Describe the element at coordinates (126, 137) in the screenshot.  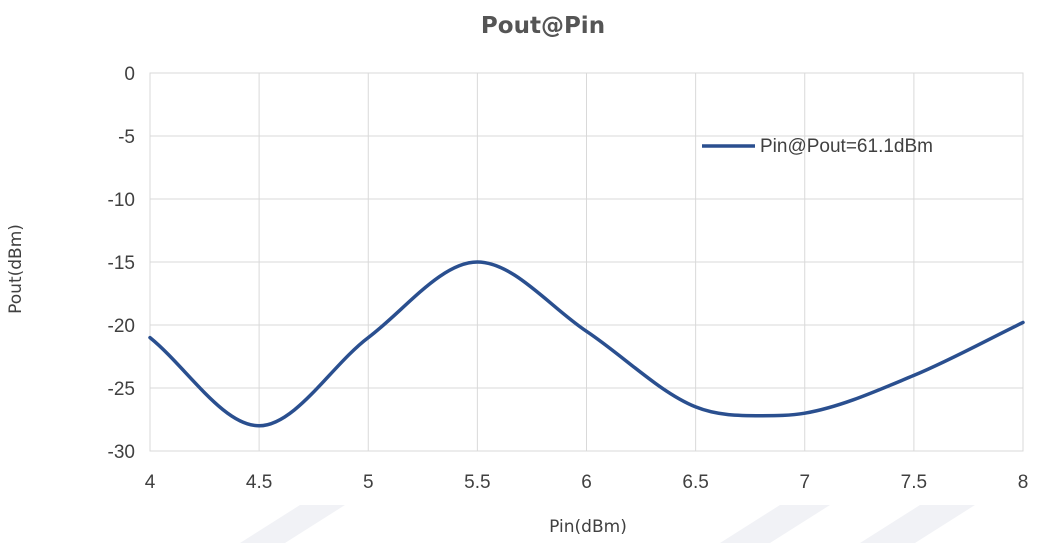
I see `y-tick-label: -5` at that location.